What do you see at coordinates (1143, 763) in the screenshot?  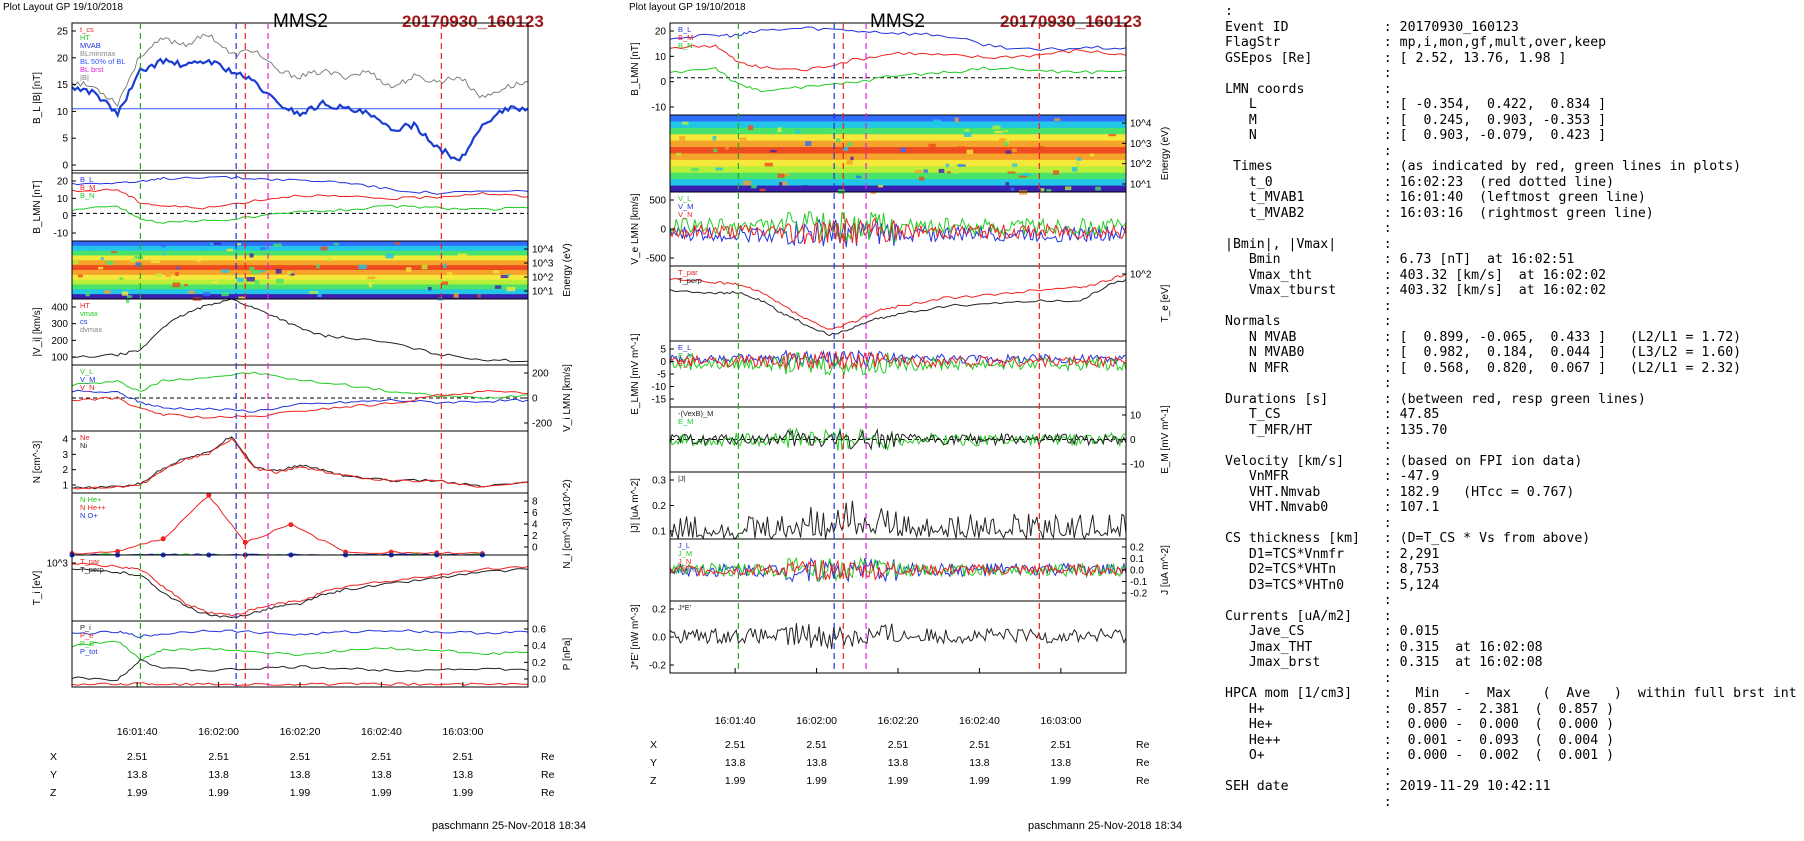 I see `ephemeris-unit: Re` at bounding box center [1143, 763].